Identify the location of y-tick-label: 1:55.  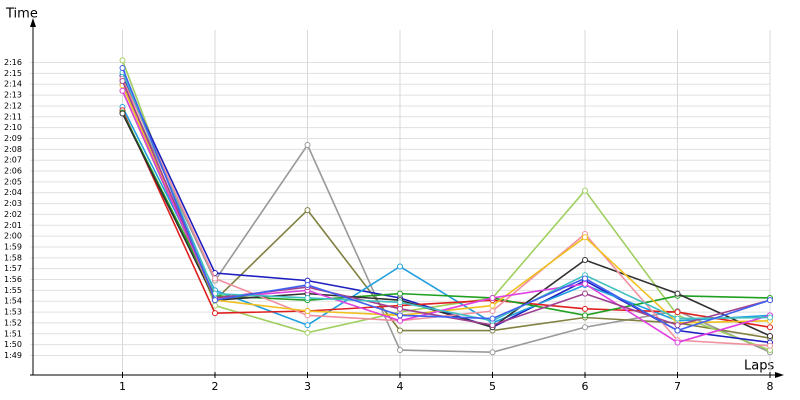
(13, 290).